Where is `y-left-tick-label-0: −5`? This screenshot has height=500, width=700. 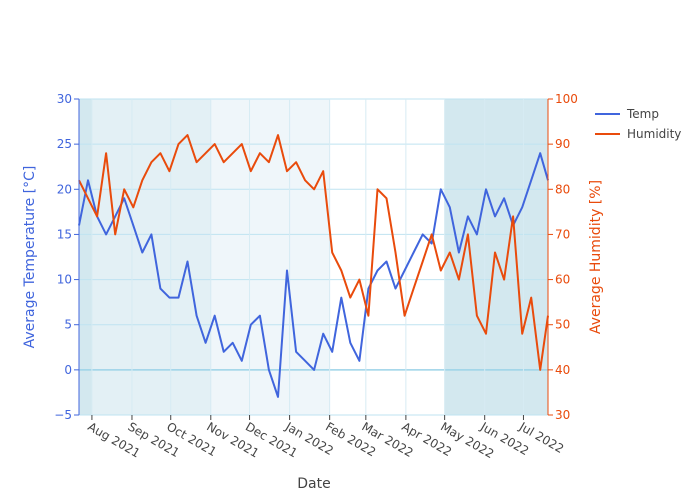
y-left-tick-label-0: −5 is located at coordinates (63, 415).